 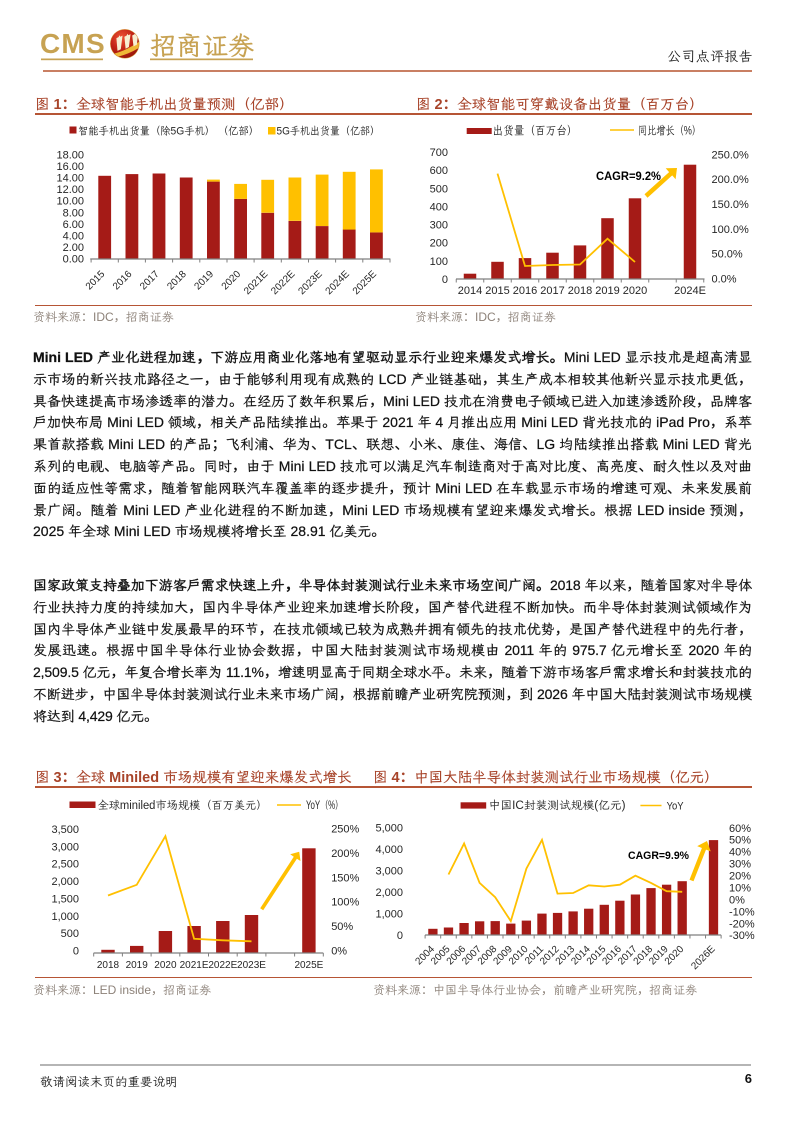 I want to click on svg-text: 150%, so click(x=345, y=878).